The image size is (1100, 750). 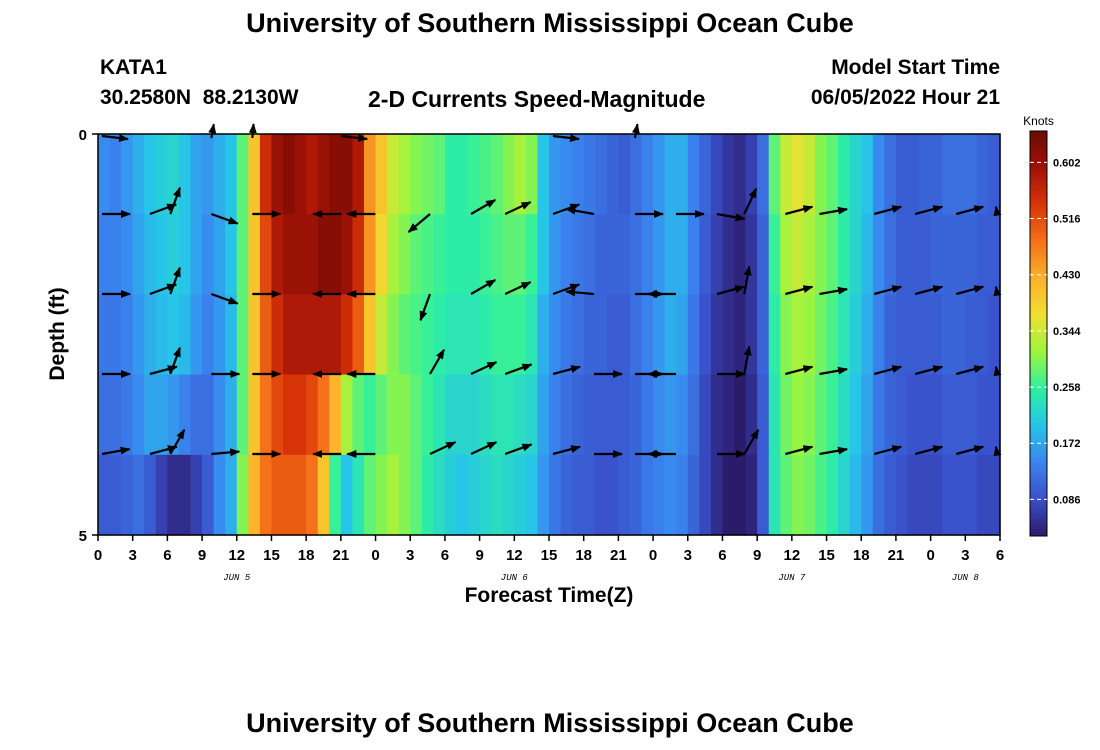 I want to click on date-label: JUN 8, so click(x=966, y=578).